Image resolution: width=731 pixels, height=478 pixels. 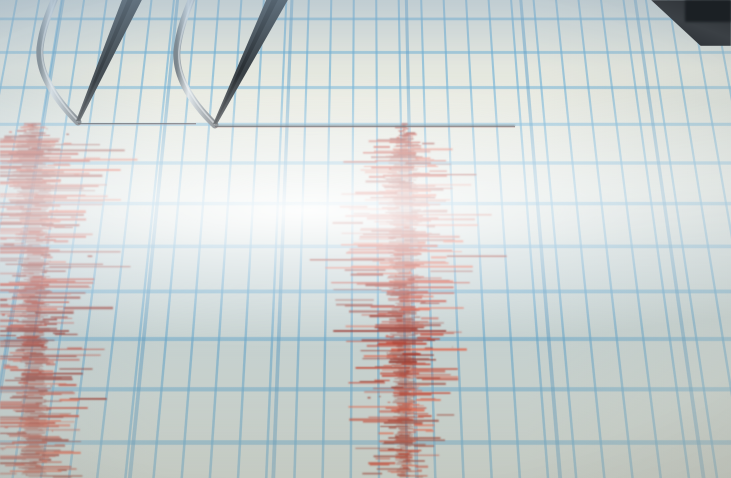 What do you see at coordinates (365, 126) in the screenshot?
I see `baseline-right` at bounding box center [365, 126].